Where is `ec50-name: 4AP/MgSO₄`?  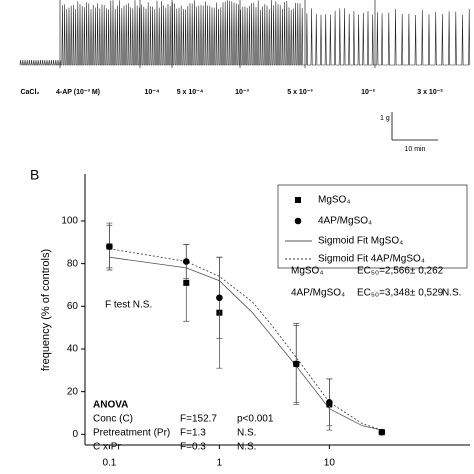 ec50-name: 4AP/MgSO₄ is located at coordinates (318, 293).